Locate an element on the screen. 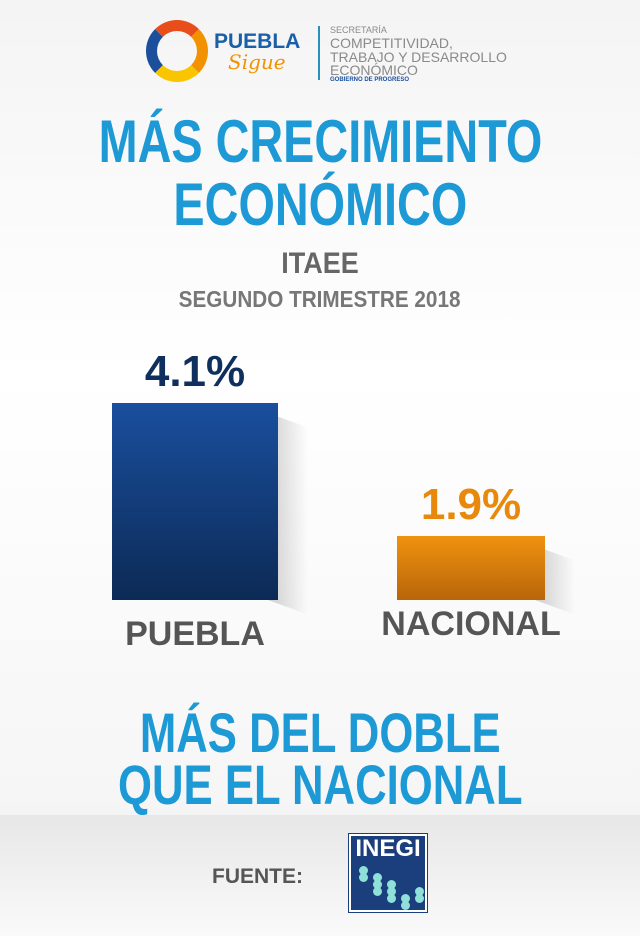  subtitle: ITAEE is located at coordinates (320, 263).